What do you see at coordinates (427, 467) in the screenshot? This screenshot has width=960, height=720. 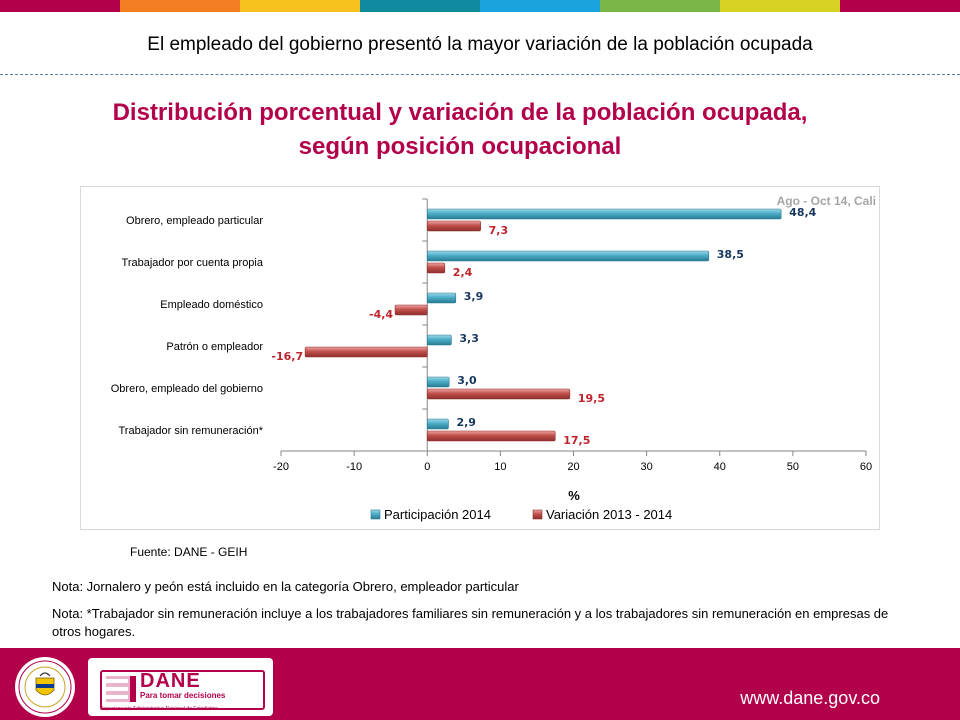 I see `x-tick-label: 0` at bounding box center [427, 467].